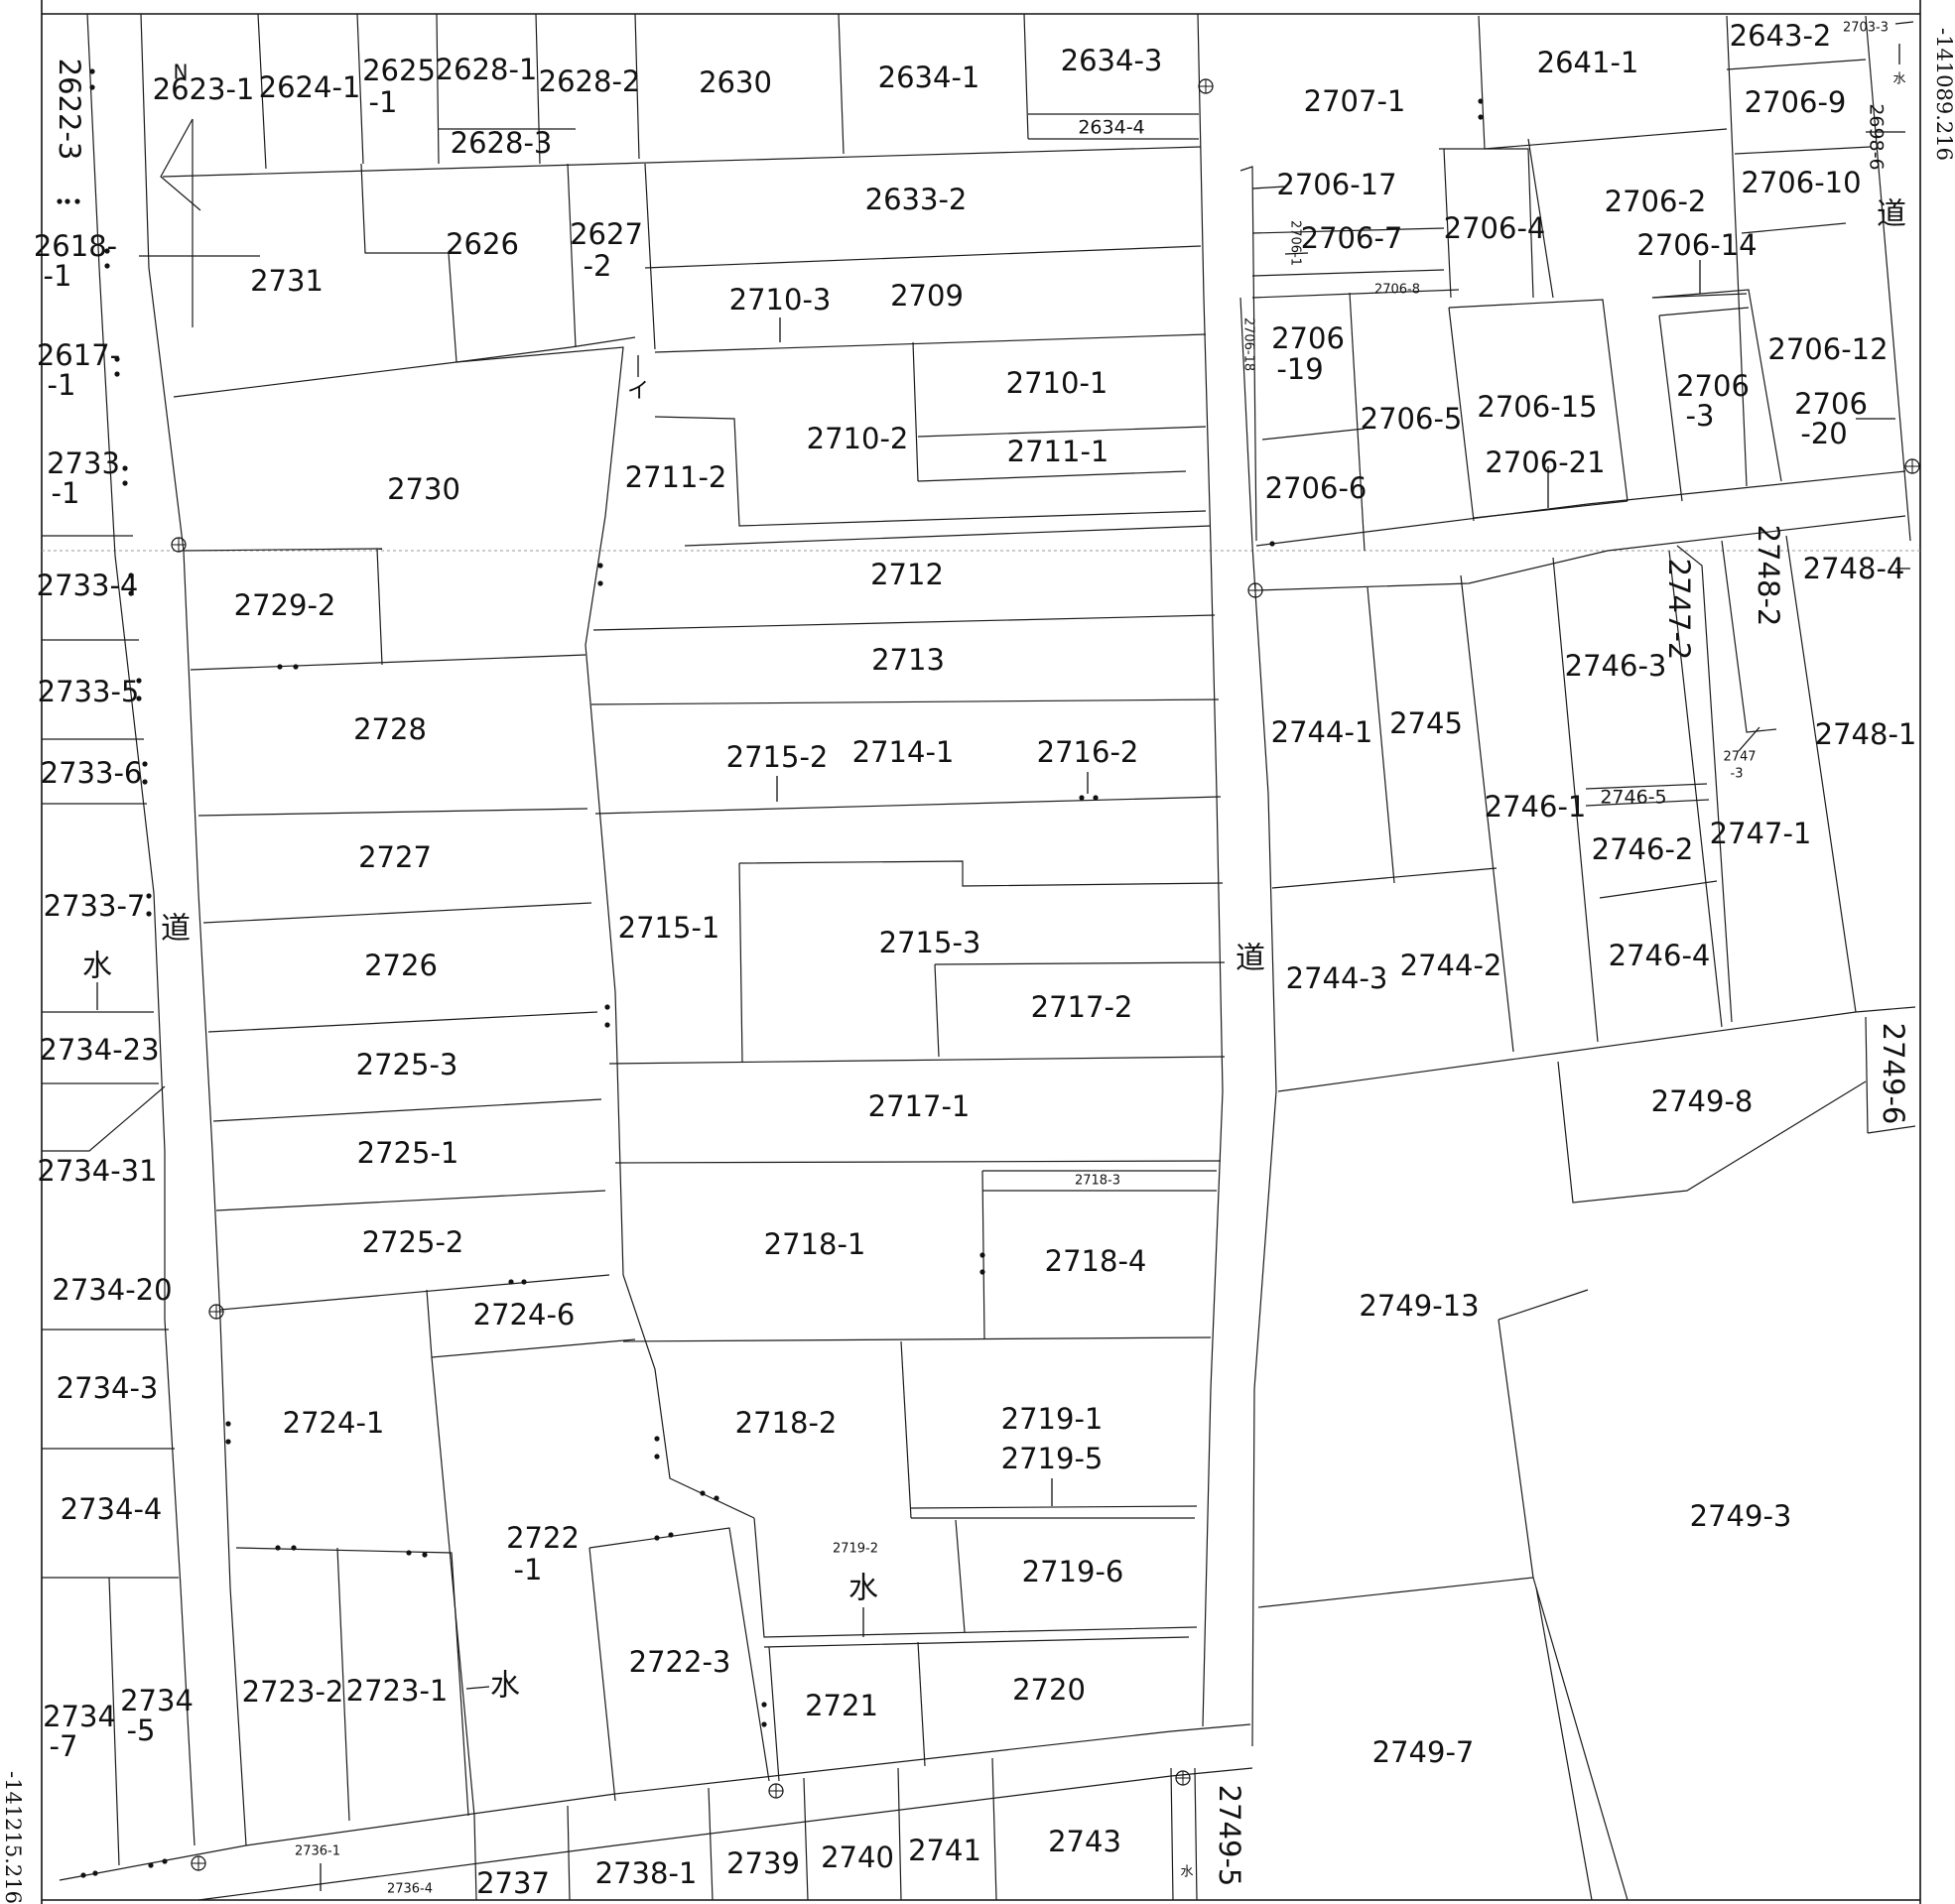 This screenshot has width=1955, height=1904. I want to click on parcel-label: 2733, so click(83, 463).